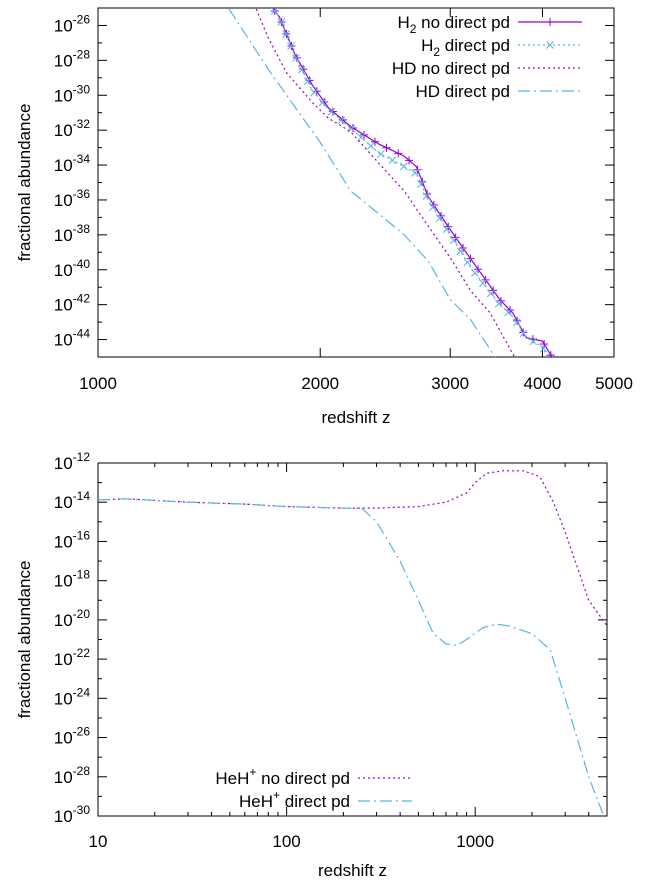 This screenshot has width=650, height=886. Describe the element at coordinates (72, 500) in the screenshot. I see `y-tick-label: 10-14` at that location.